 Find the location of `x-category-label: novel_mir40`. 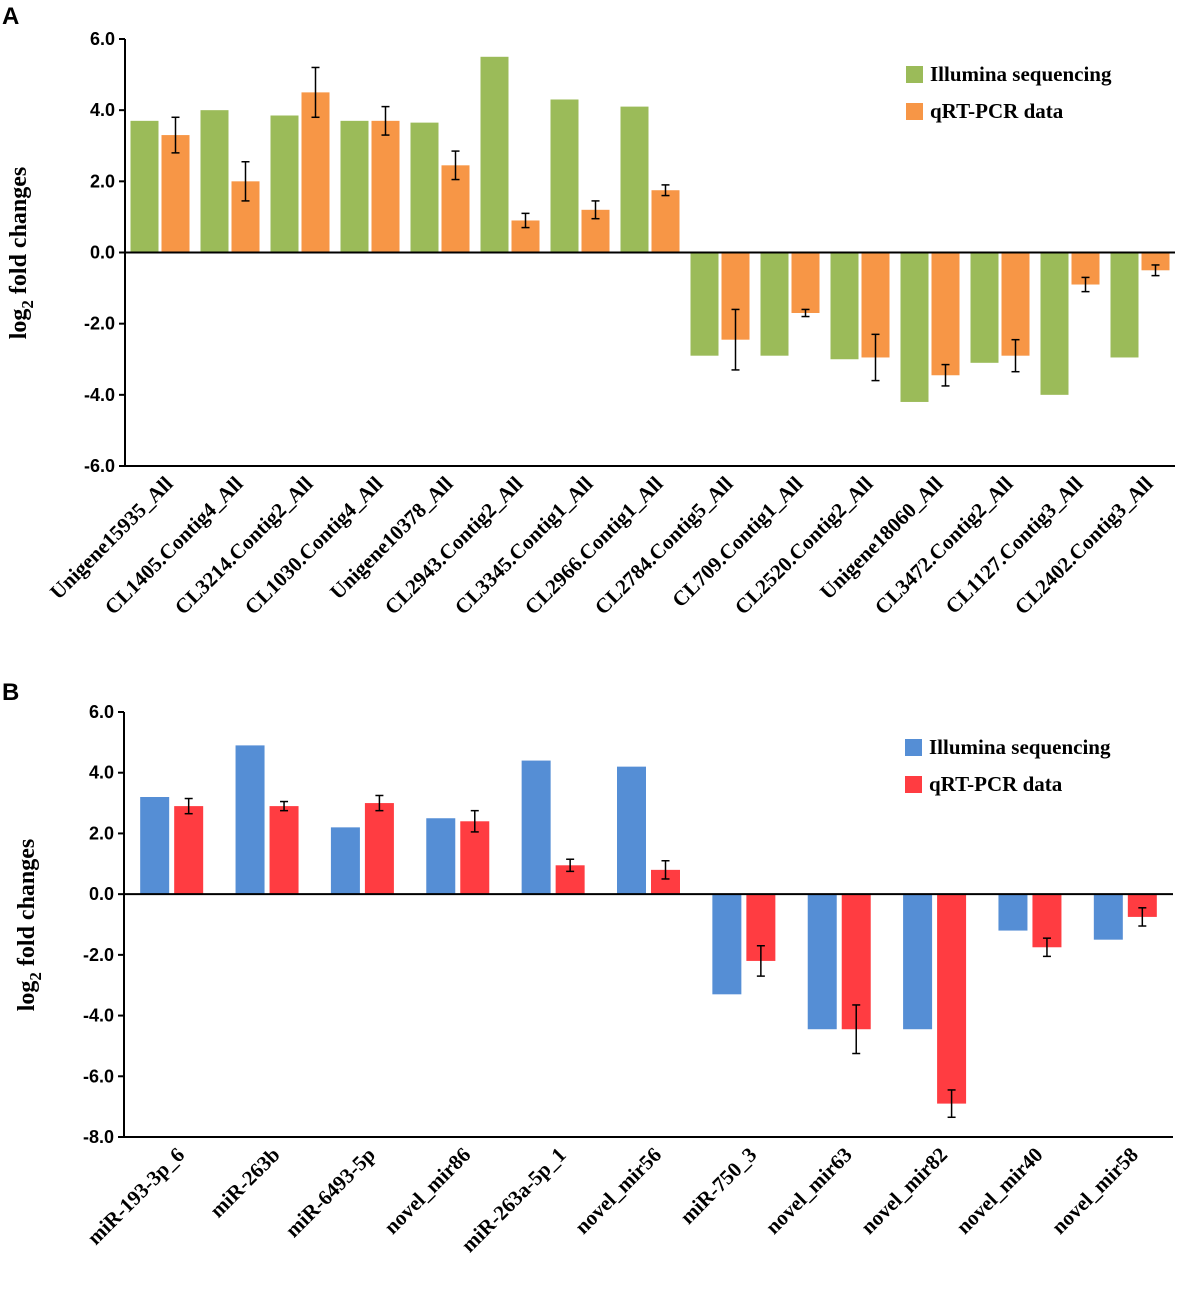

x-category-label: novel_mir40 is located at coordinates (999, 1191).